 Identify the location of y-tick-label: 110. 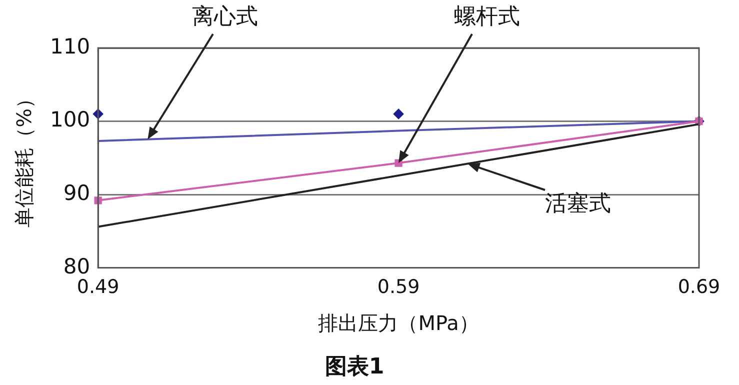
(70, 46).